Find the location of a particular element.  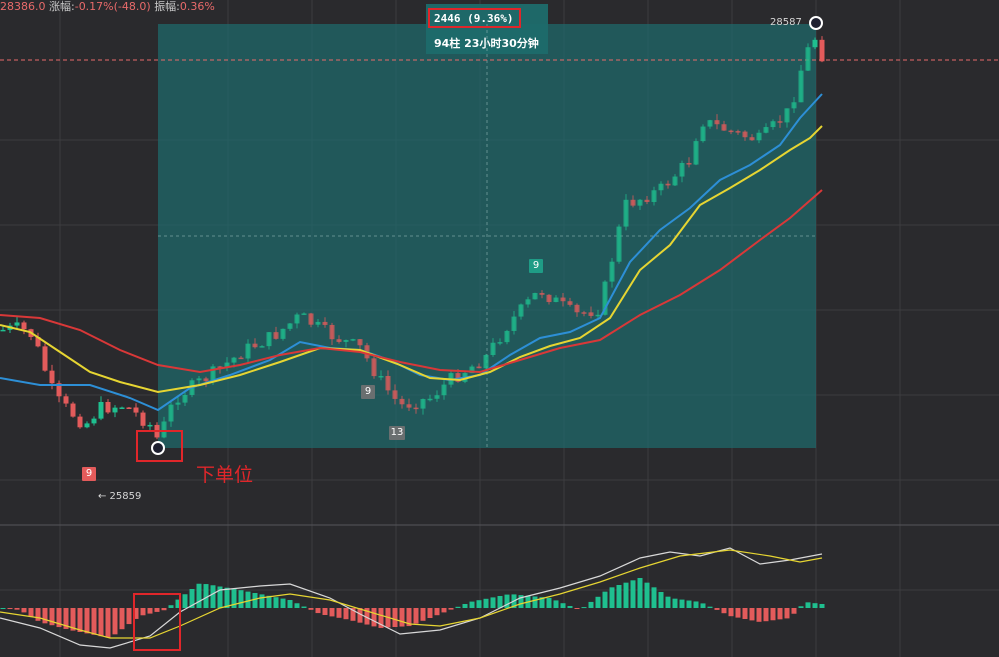

header-amplitude-label: 振幅: is located at coordinates (167, 6).